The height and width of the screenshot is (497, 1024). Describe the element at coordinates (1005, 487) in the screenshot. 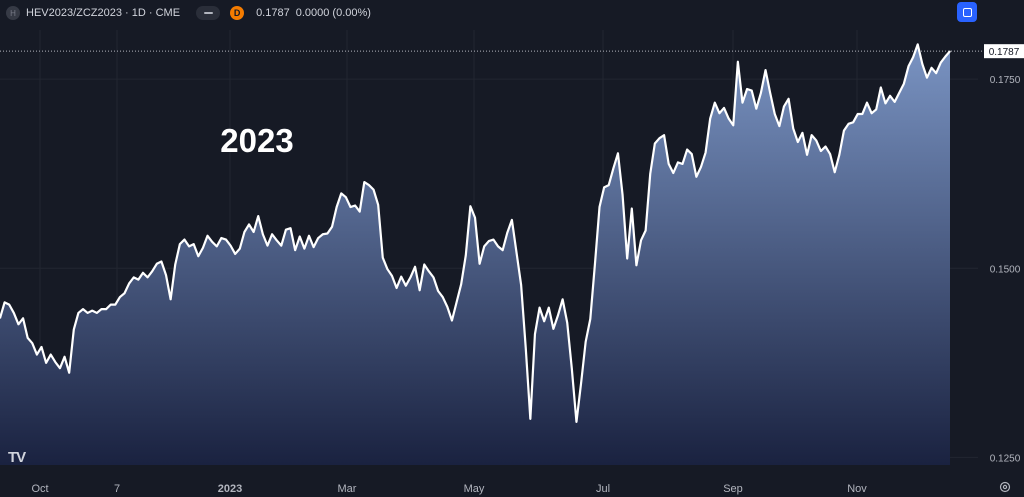

I see `settings-gear-icon` at that location.